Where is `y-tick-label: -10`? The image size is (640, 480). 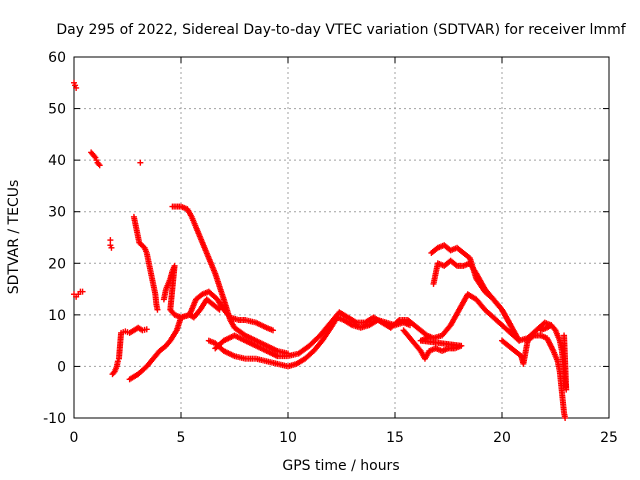
y-tick-label: -10 is located at coordinates (54, 419).